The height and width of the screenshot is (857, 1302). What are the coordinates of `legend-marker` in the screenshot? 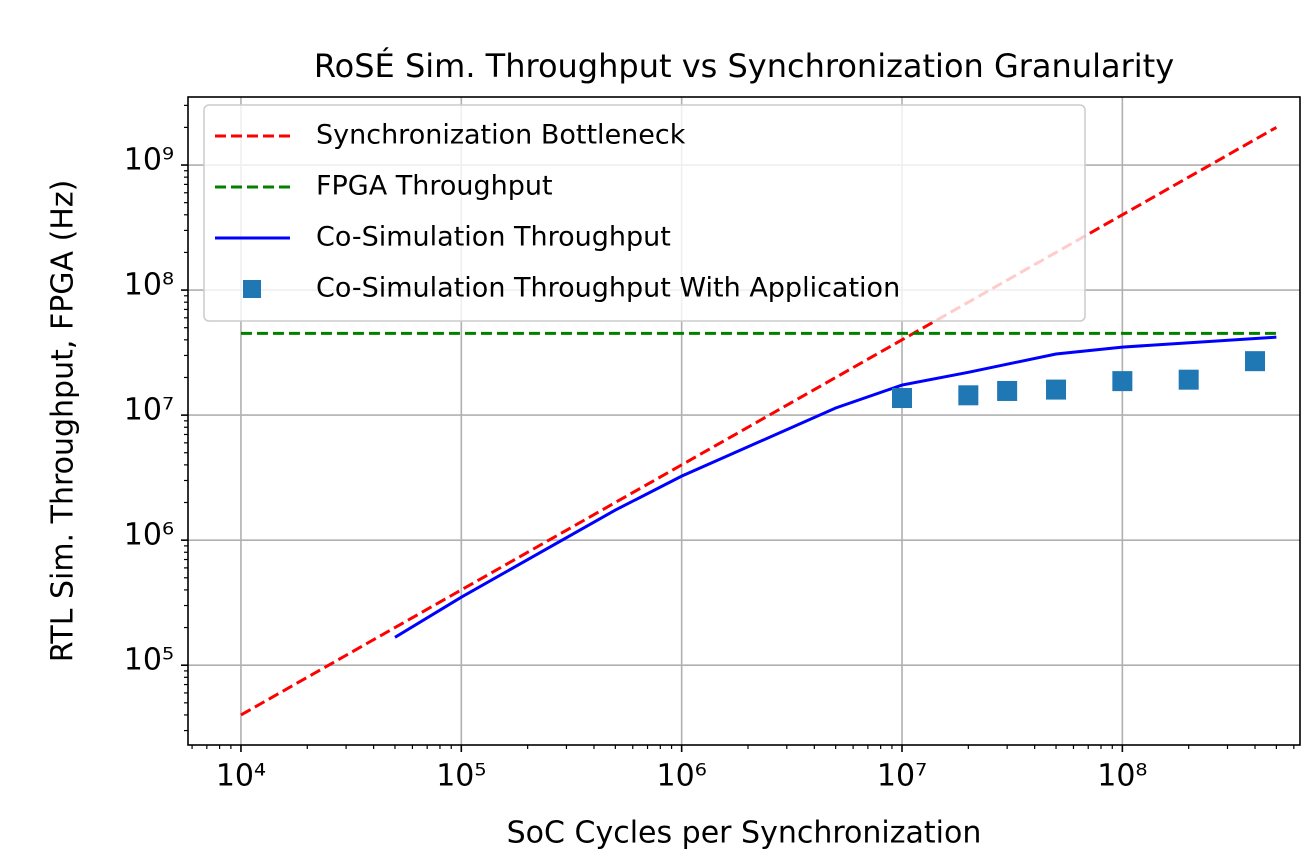 It's located at (252, 289).